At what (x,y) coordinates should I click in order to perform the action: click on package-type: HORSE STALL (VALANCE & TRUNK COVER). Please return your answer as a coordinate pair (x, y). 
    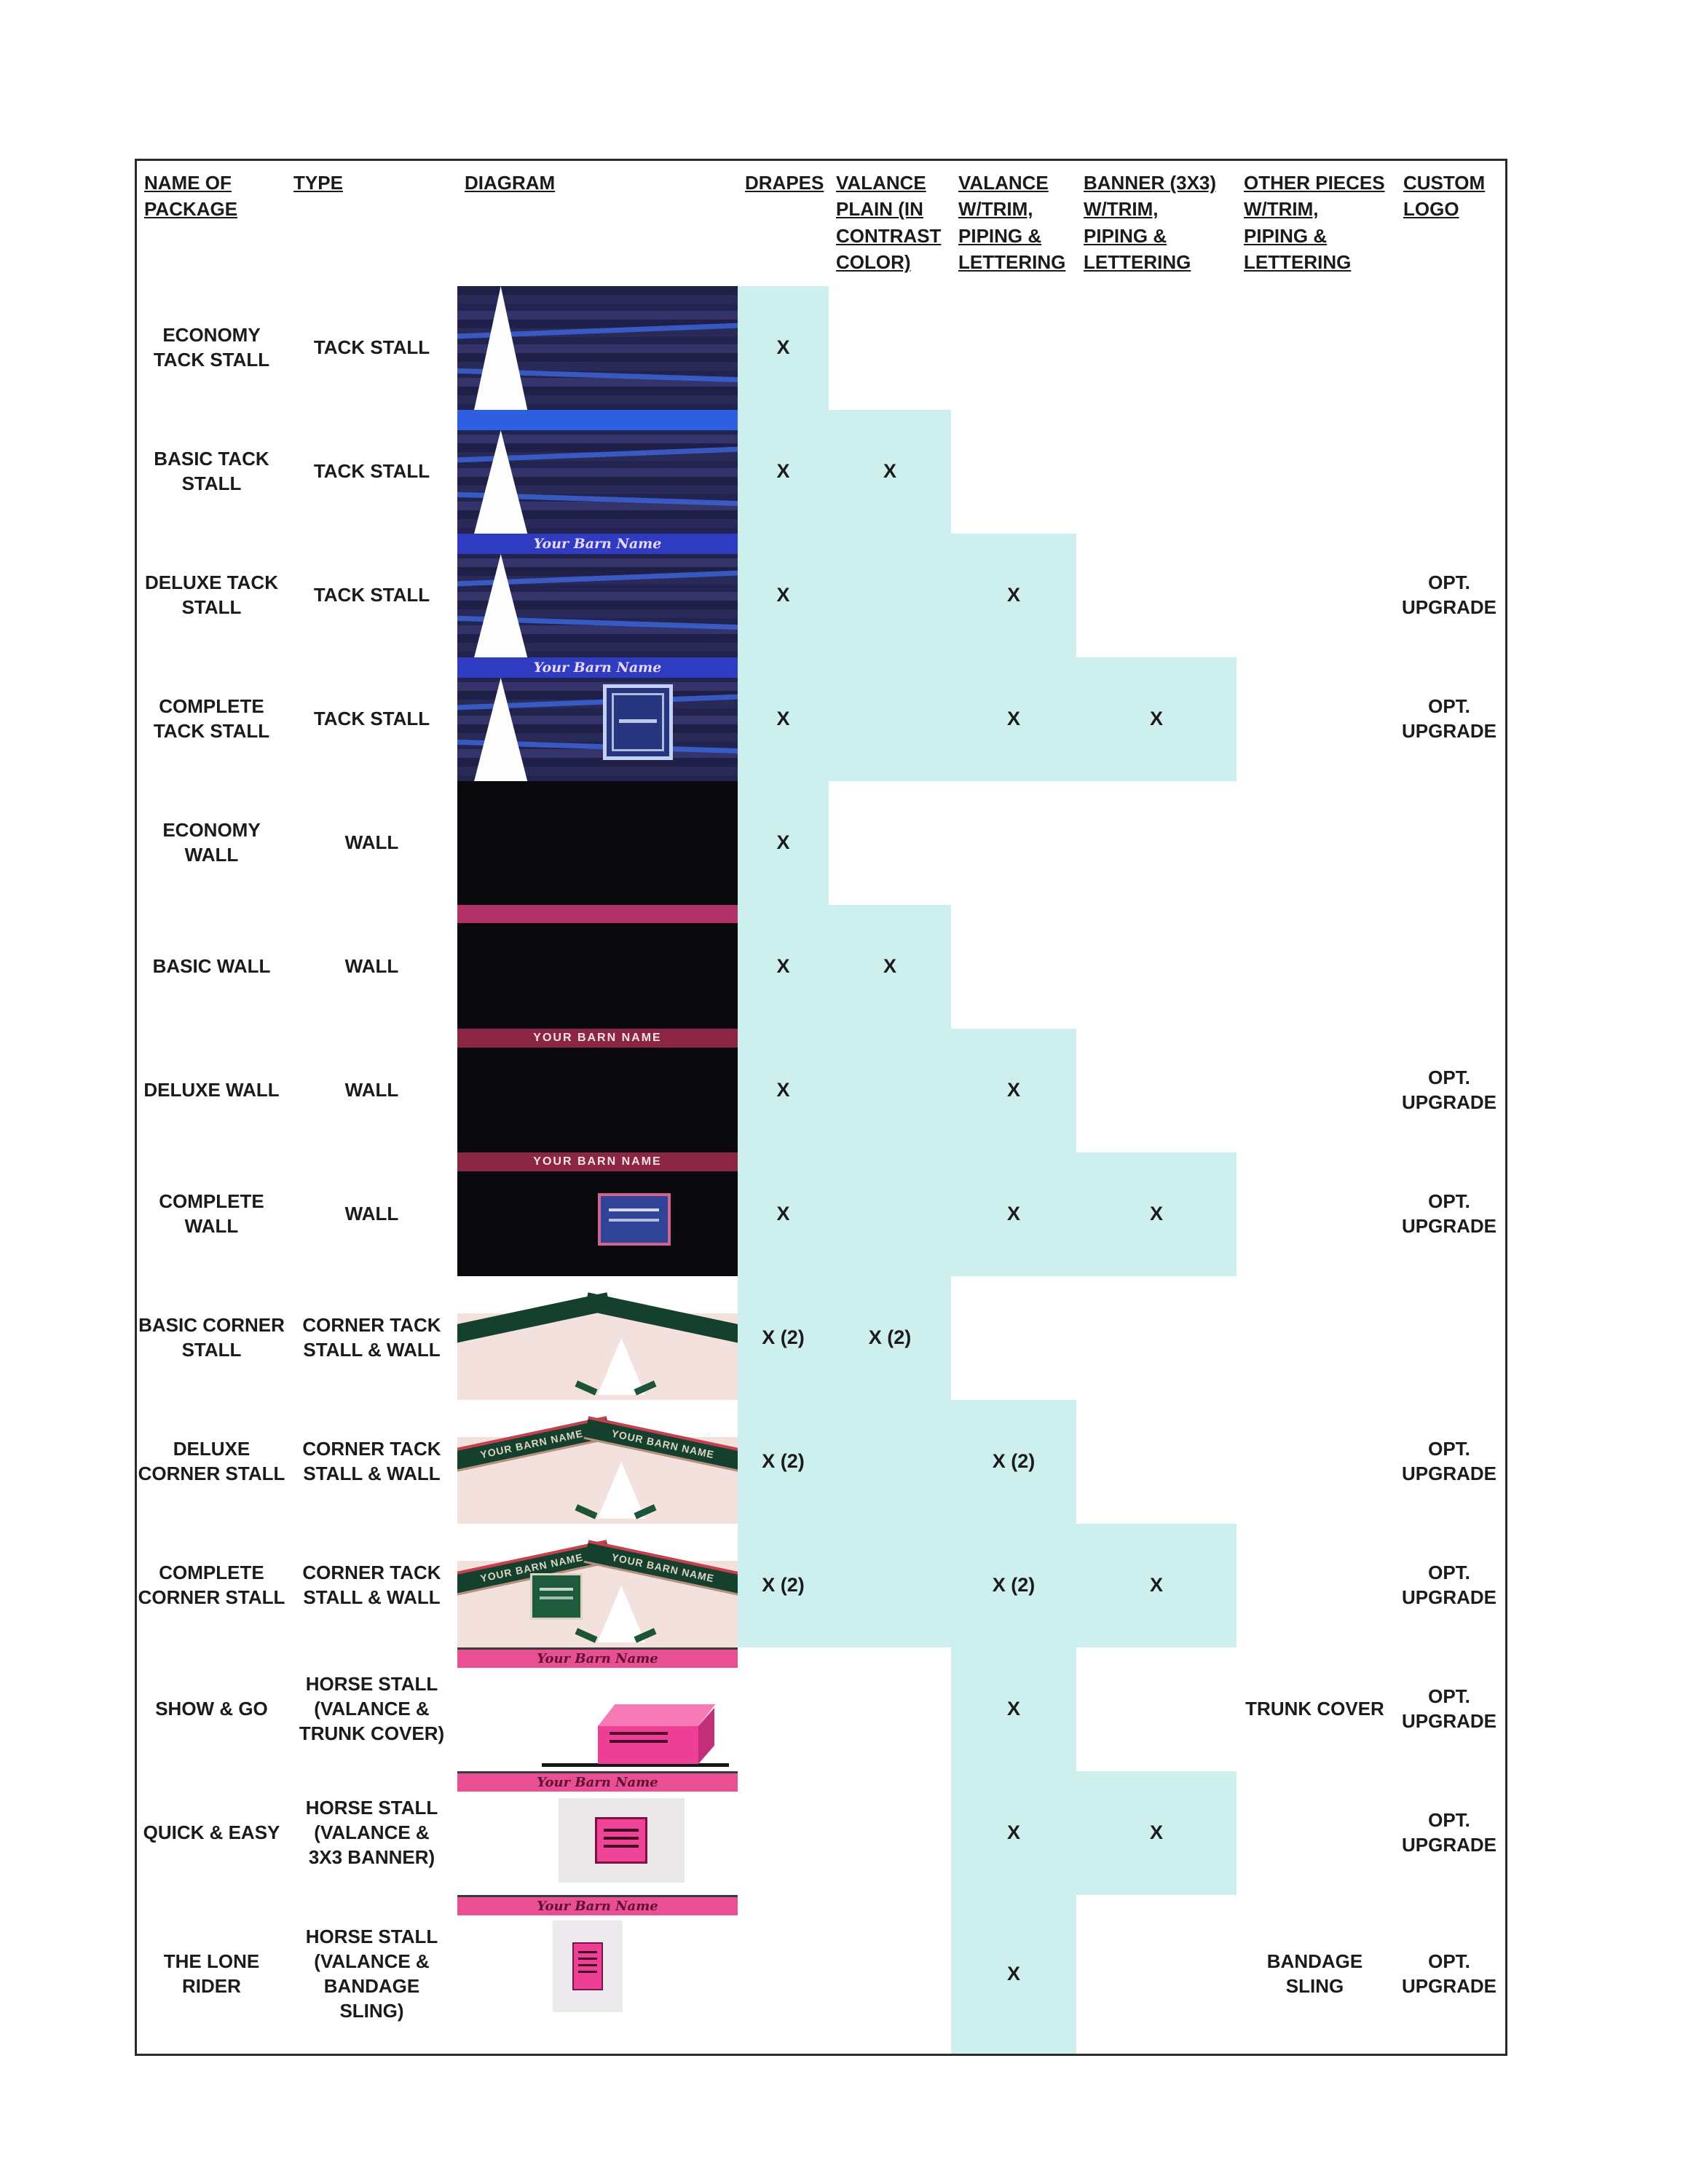
    Looking at the image, I should click on (372, 1708).